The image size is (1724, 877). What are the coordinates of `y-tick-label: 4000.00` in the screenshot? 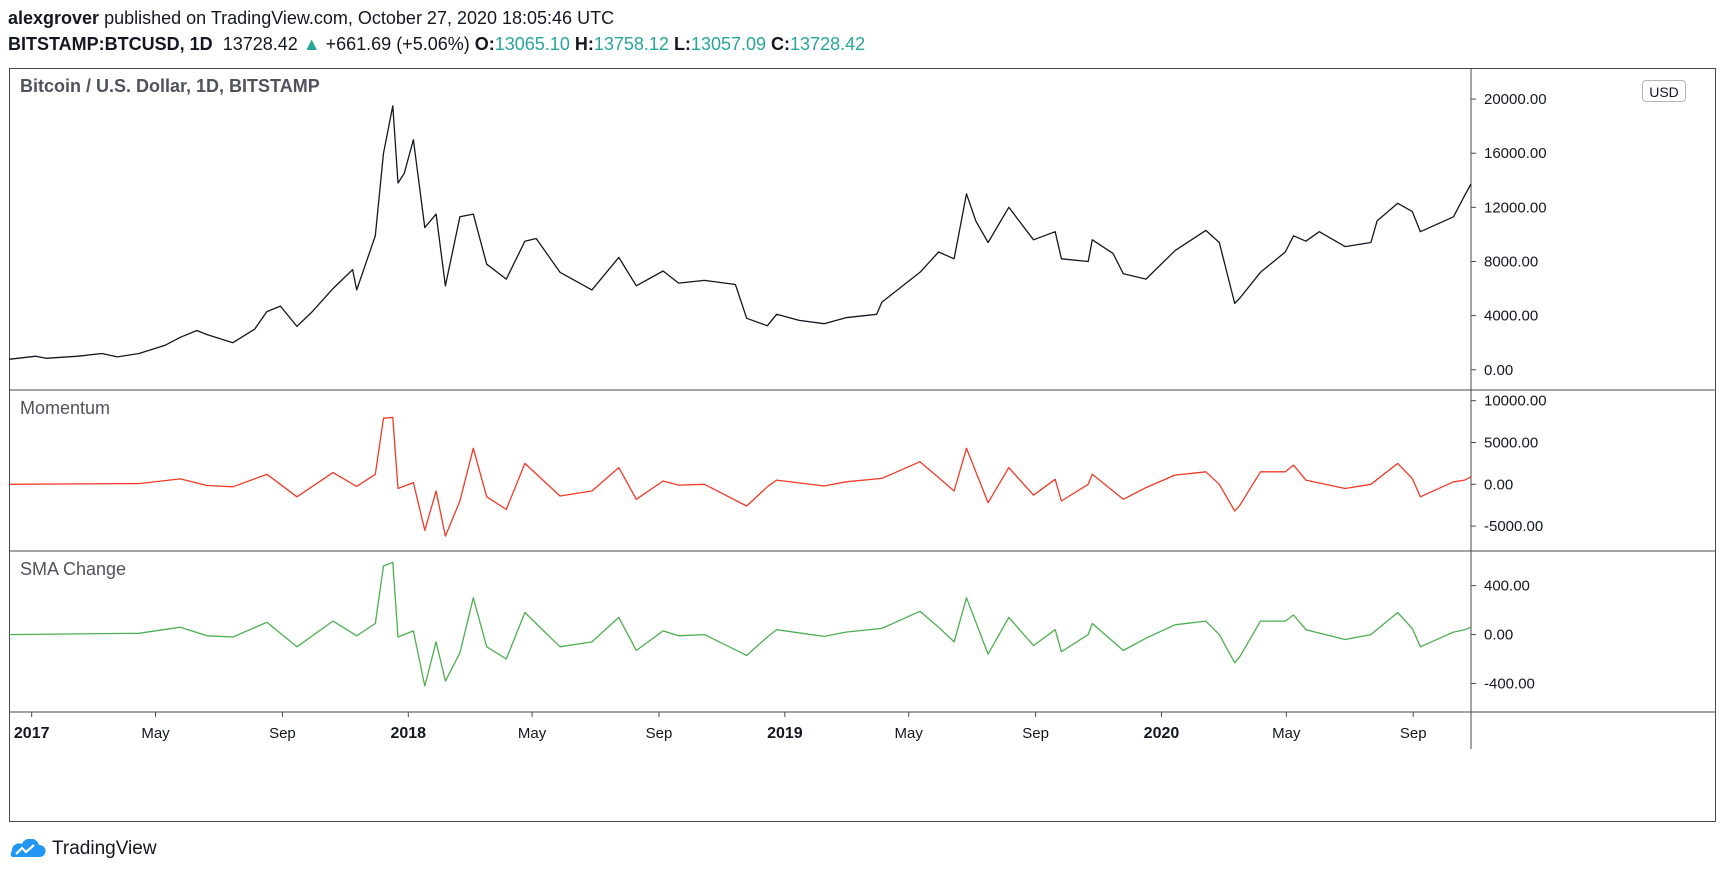 It's located at (1511, 316).